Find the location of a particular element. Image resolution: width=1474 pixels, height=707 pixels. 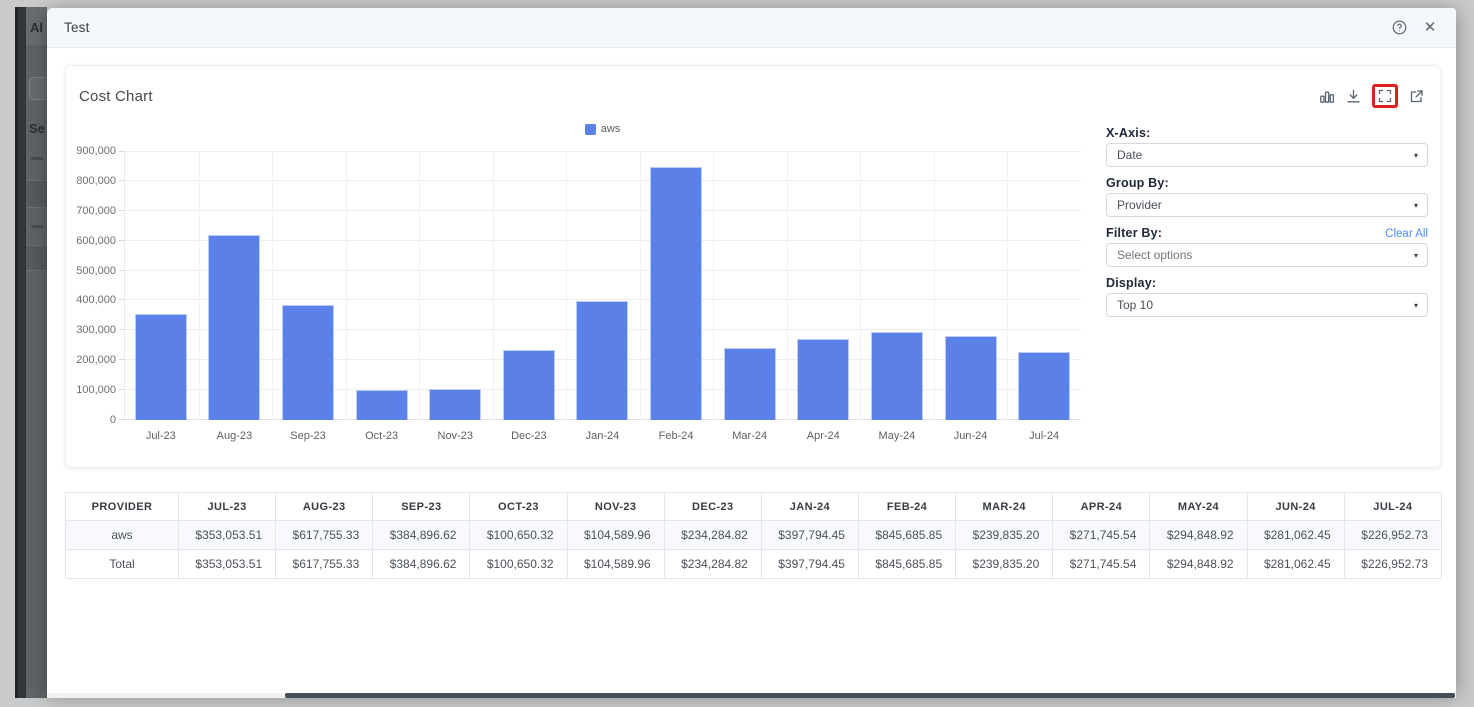

x-axis-label: X-Axis: is located at coordinates (1128, 133).